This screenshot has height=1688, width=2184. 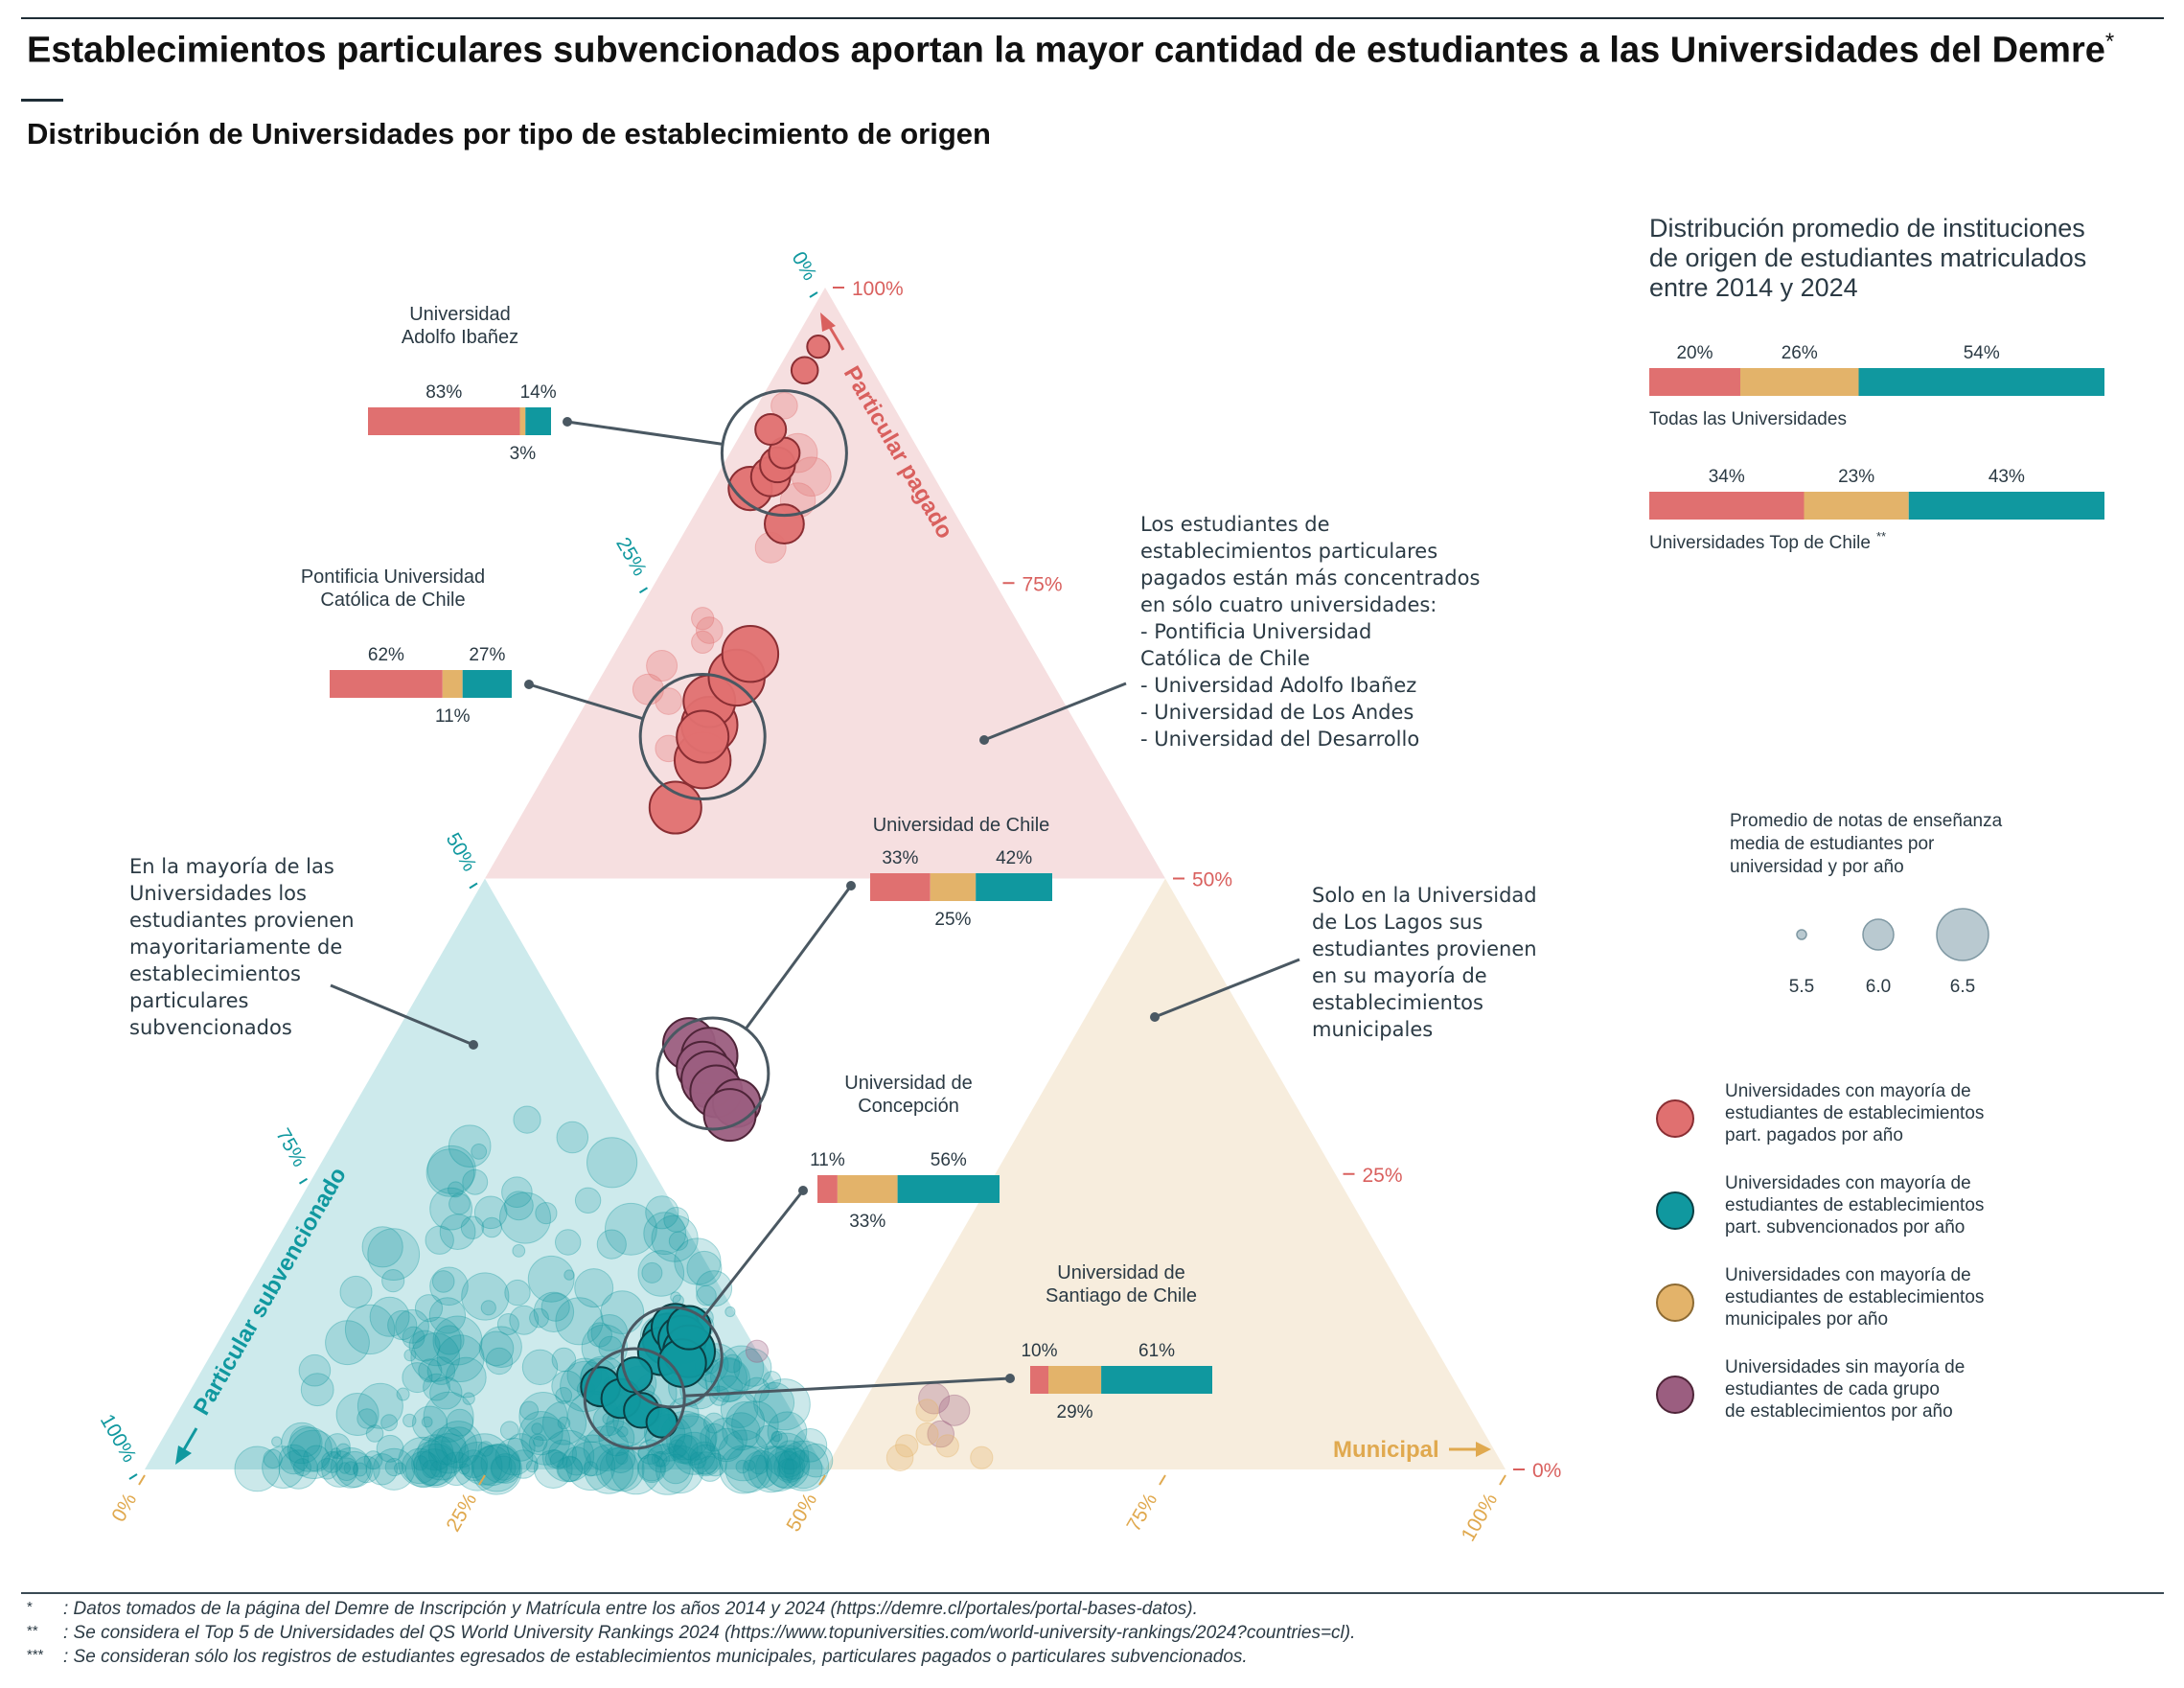 I want to click on highlight-point, so click(x=805, y=370).